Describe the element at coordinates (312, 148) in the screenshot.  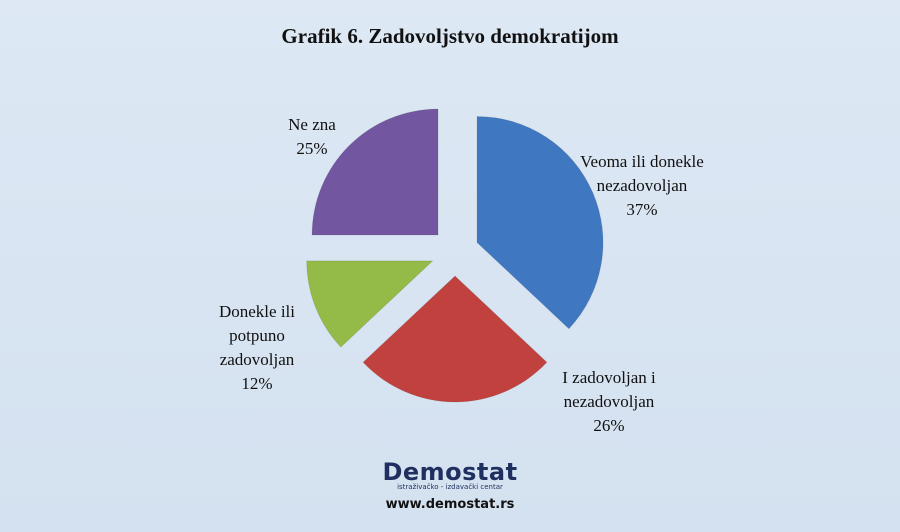
I see `value-label: 25%` at that location.